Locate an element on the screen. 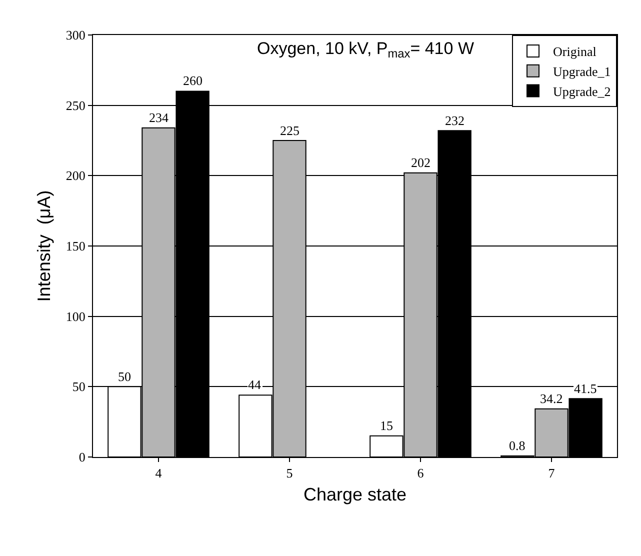  legend-label: Upgrade_1 is located at coordinates (582, 71).